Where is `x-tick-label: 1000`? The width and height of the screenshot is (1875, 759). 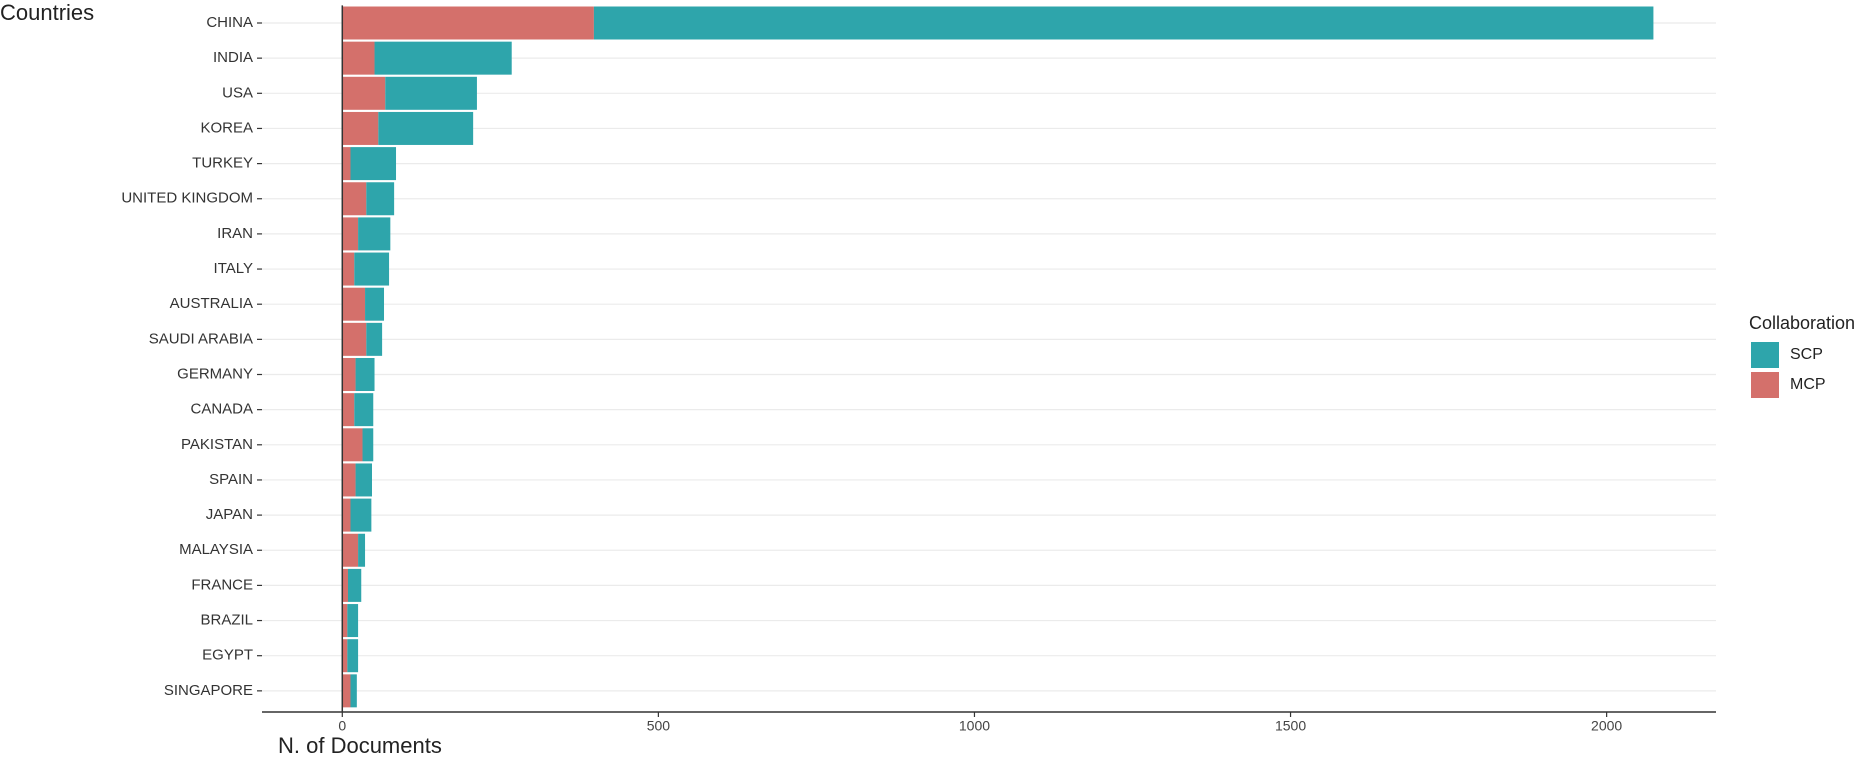 x-tick-label: 1000 is located at coordinates (974, 726).